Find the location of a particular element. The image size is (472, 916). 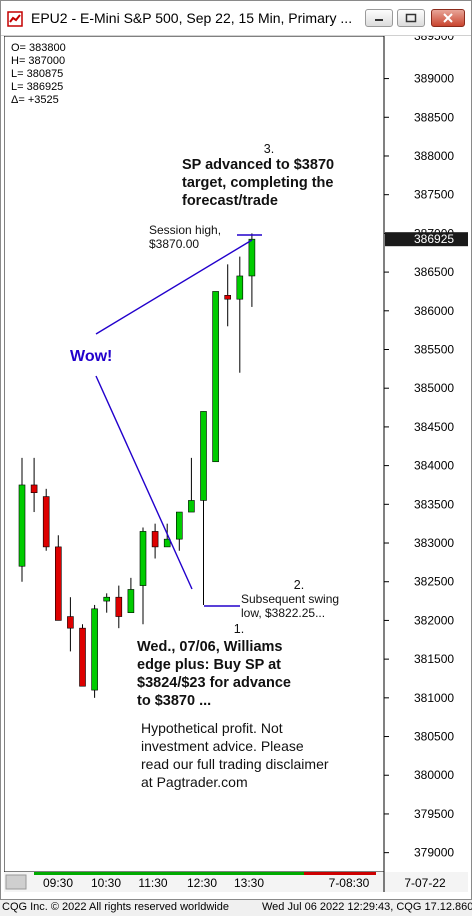

disclaimer-line-1: Hypothetical profit. Not is located at coordinates (212, 728).